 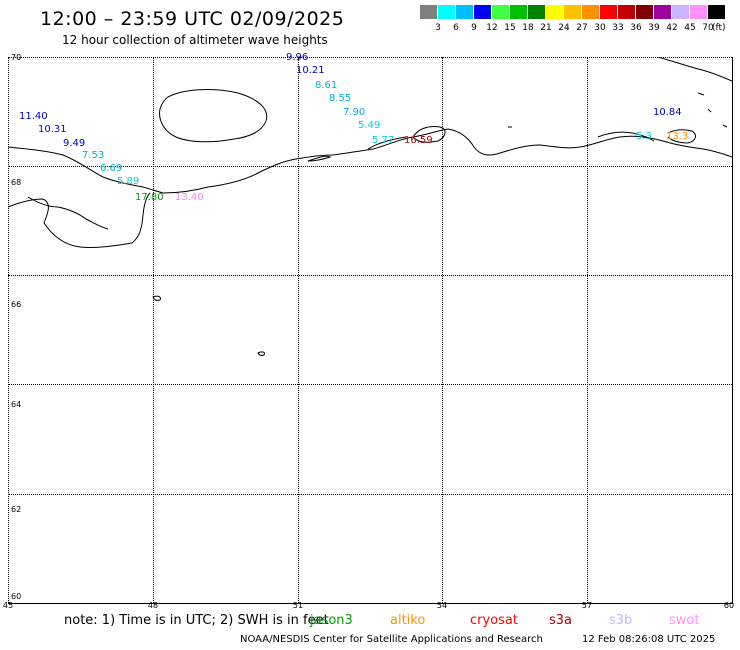 I want to click on page-title: 12:00 – 23:59 UTC 02/09/2025, so click(x=192, y=19).